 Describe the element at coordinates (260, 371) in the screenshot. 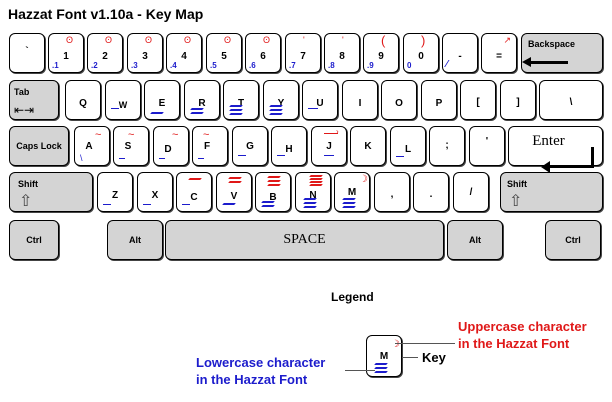

I see `legend-lowercase-text: Lowercase character in the Hazzat Font` at that location.